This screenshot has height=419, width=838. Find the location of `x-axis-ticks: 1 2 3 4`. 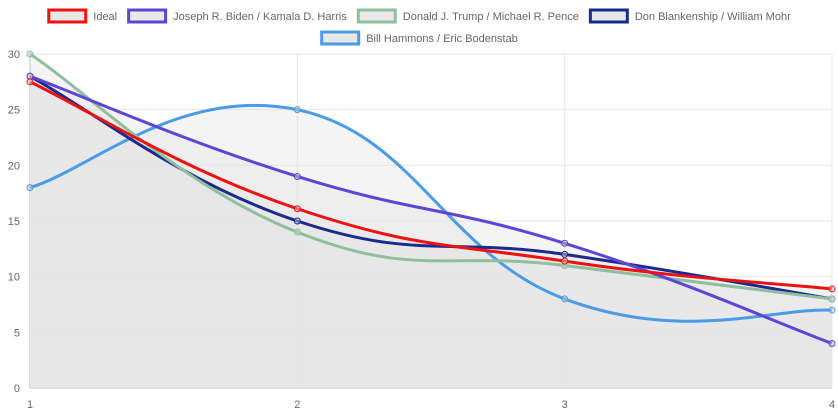

x-axis-ticks: 1 2 3 4 is located at coordinates (431, 405).